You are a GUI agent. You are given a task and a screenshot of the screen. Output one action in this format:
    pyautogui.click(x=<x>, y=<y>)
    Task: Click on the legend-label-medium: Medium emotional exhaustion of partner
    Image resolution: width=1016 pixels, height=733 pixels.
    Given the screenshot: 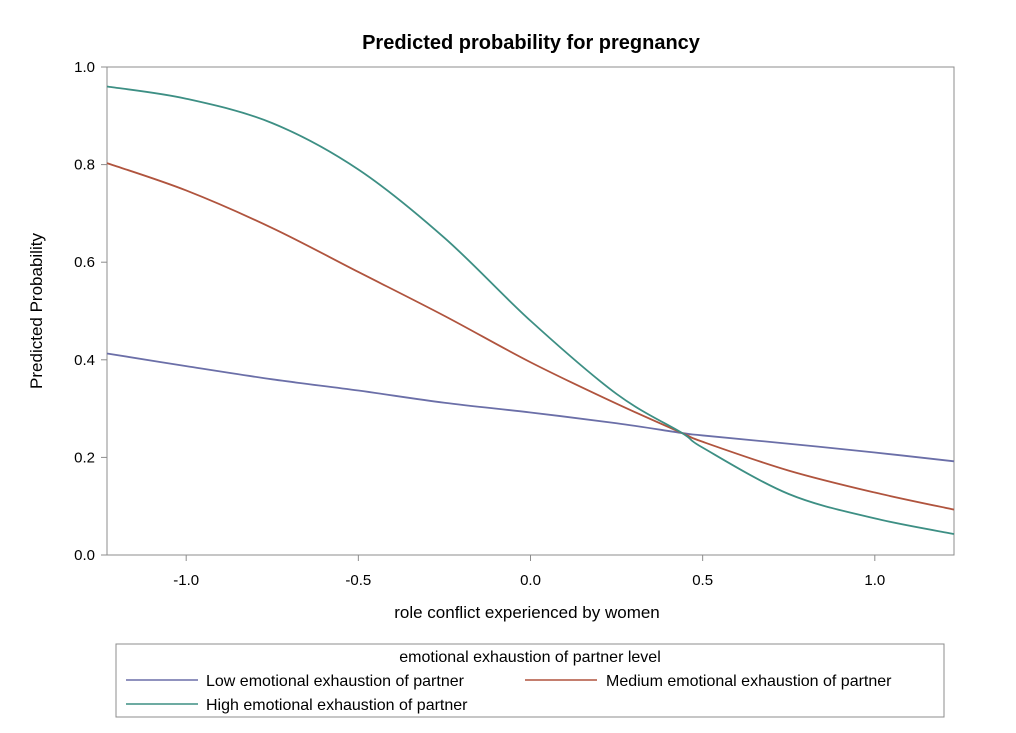 What is the action you would take?
    pyautogui.click(x=749, y=681)
    